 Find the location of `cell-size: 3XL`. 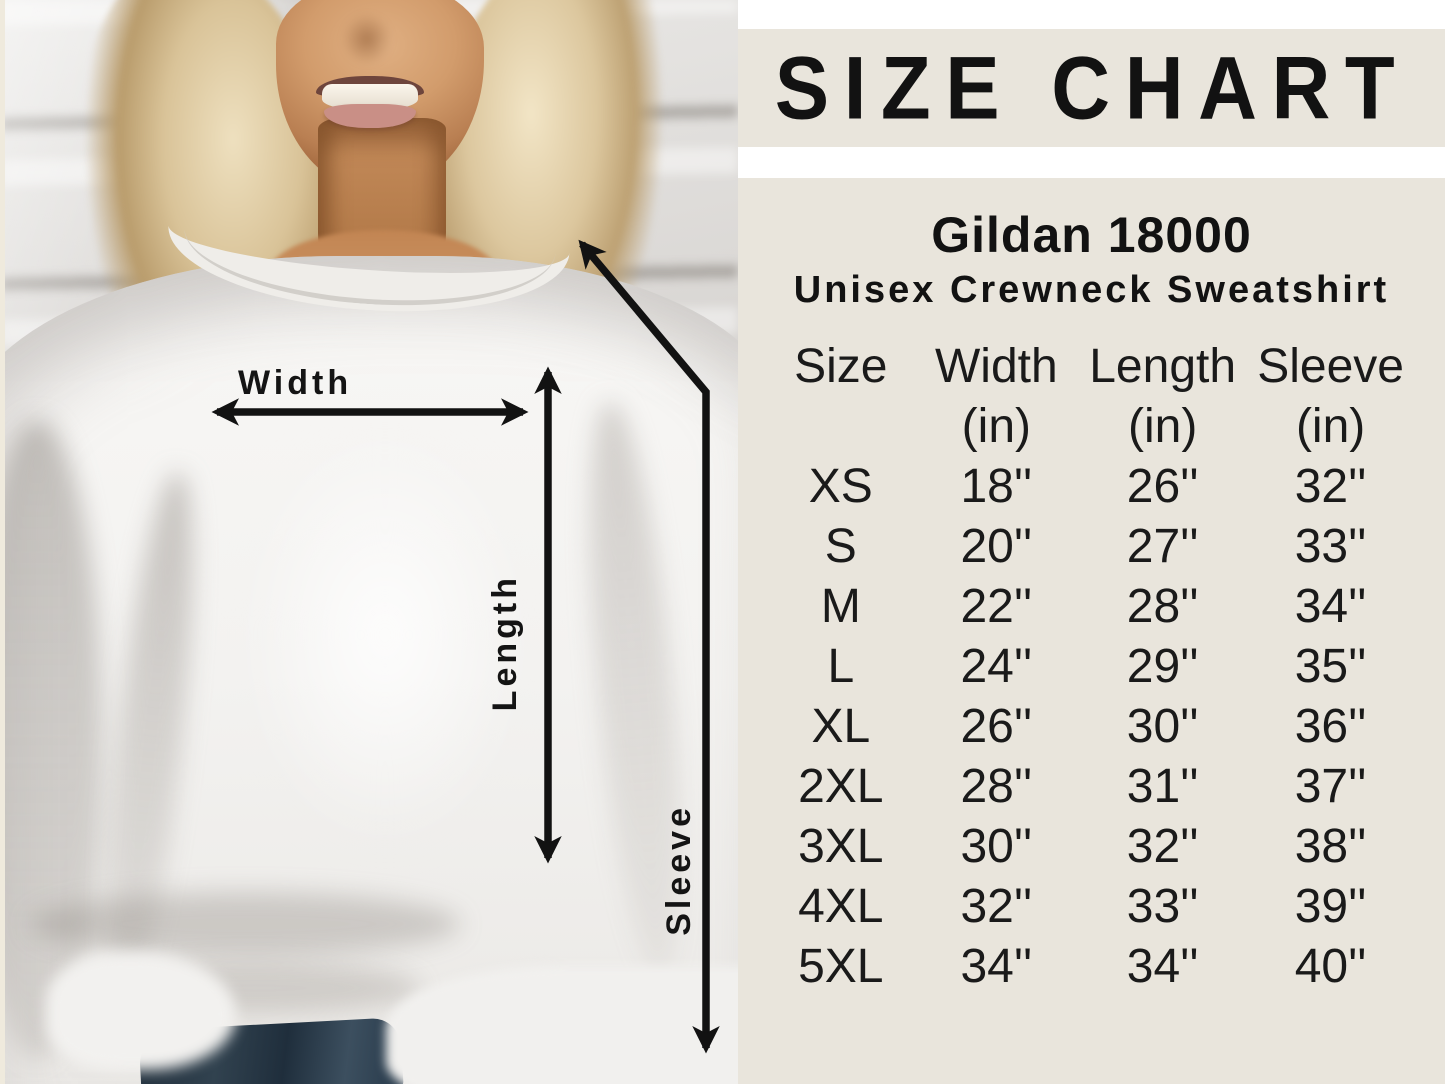

cell-size: 3XL is located at coordinates (841, 846).